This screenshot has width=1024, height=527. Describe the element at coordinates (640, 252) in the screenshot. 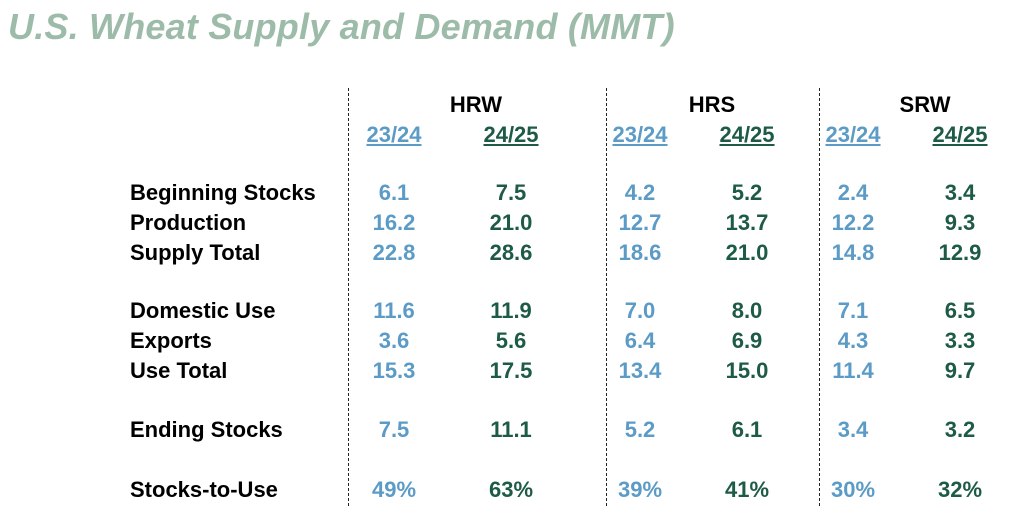

I see `table-cell: 18.6` at that location.